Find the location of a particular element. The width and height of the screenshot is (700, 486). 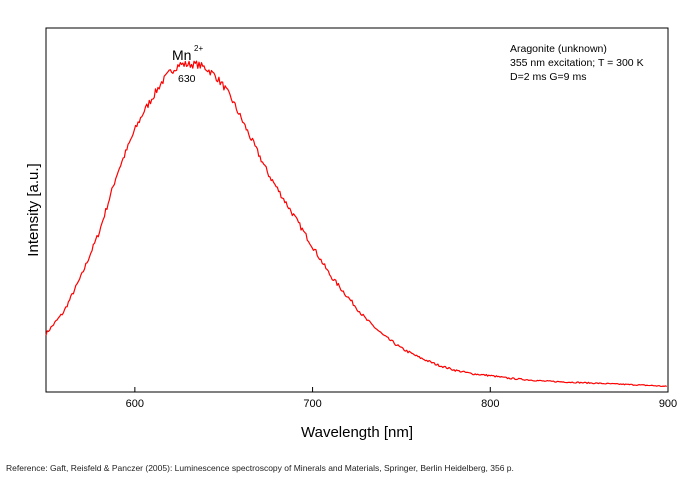

sample-annotation: Aragonite (unknown) is located at coordinates (558, 49).